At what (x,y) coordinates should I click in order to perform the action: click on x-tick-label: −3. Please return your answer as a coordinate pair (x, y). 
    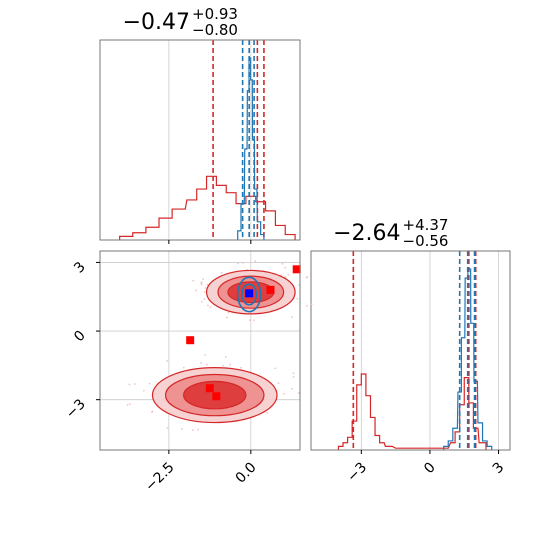
    Looking at the image, I should click on (357, 473).